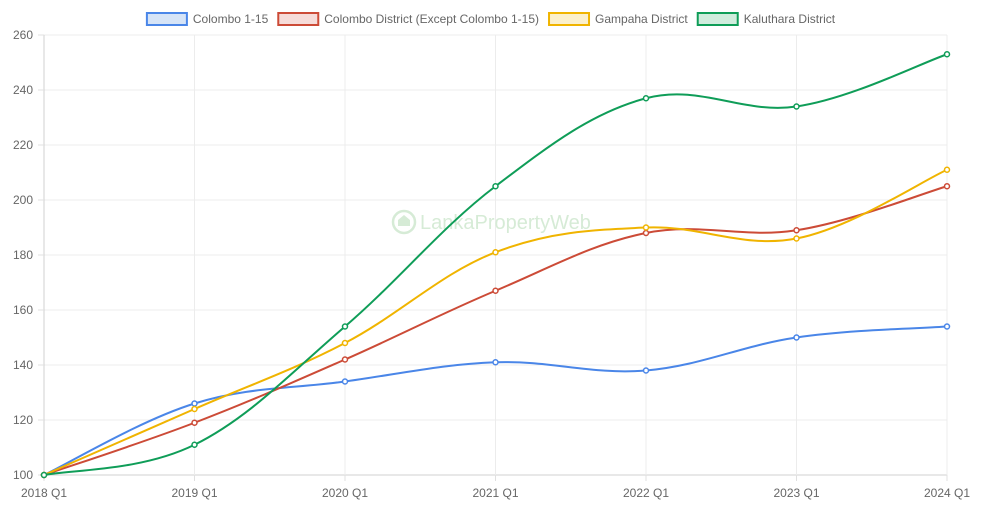 The image size is (982, 515). What do you see at coordinates (23, 200) in the screenshot?
I see `y-tick-label: 200` at bounding box center [23, 200].